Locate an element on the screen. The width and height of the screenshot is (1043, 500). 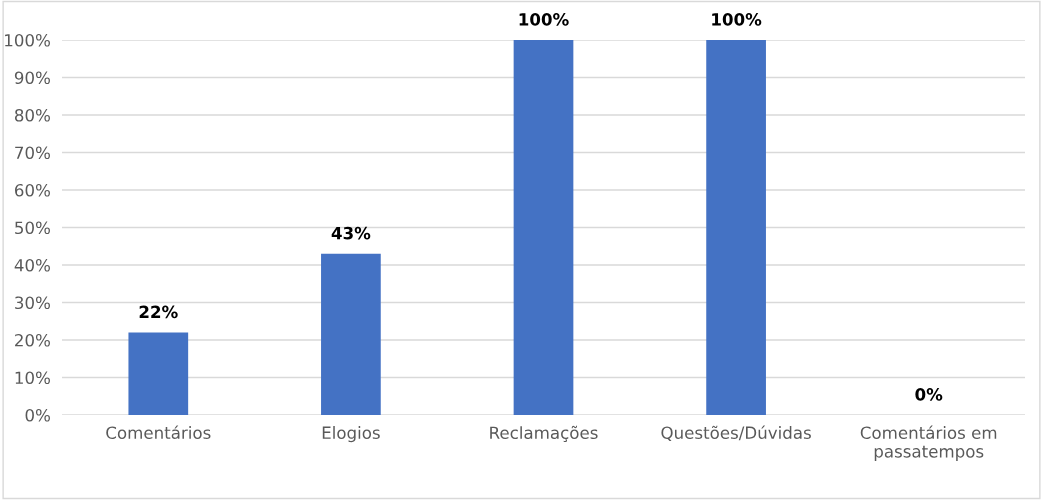
x-tick-label: Reclamações is located at coordinates (544, 434).